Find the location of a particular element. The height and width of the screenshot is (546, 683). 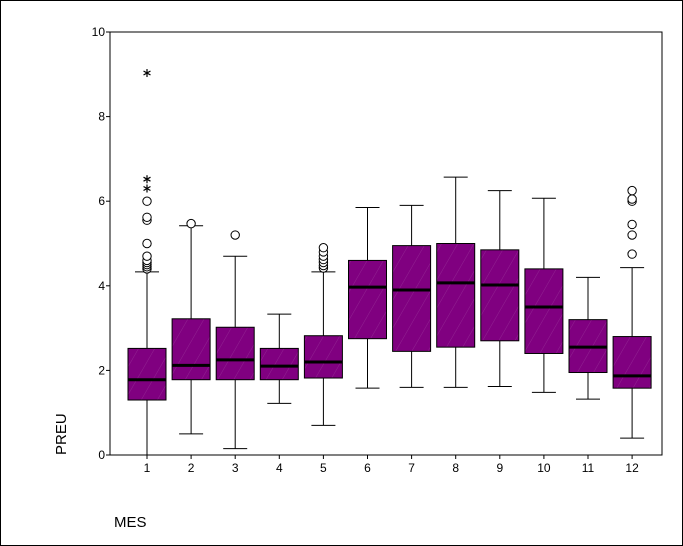

x-tick-label: 3 is located at coordinates (235, 468).